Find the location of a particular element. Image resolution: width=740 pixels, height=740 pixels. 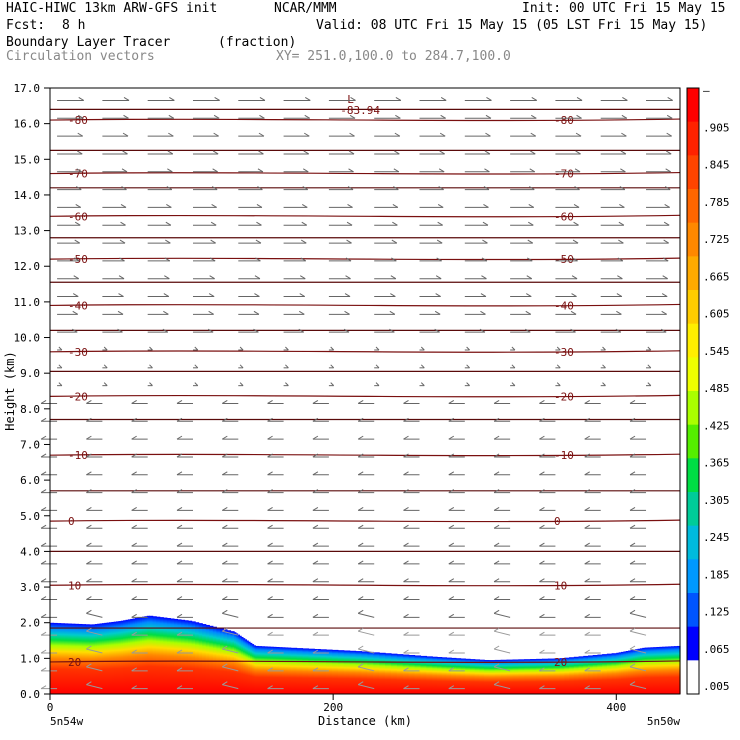

colorbar-label: .185 is located at coordinates (716, 574).